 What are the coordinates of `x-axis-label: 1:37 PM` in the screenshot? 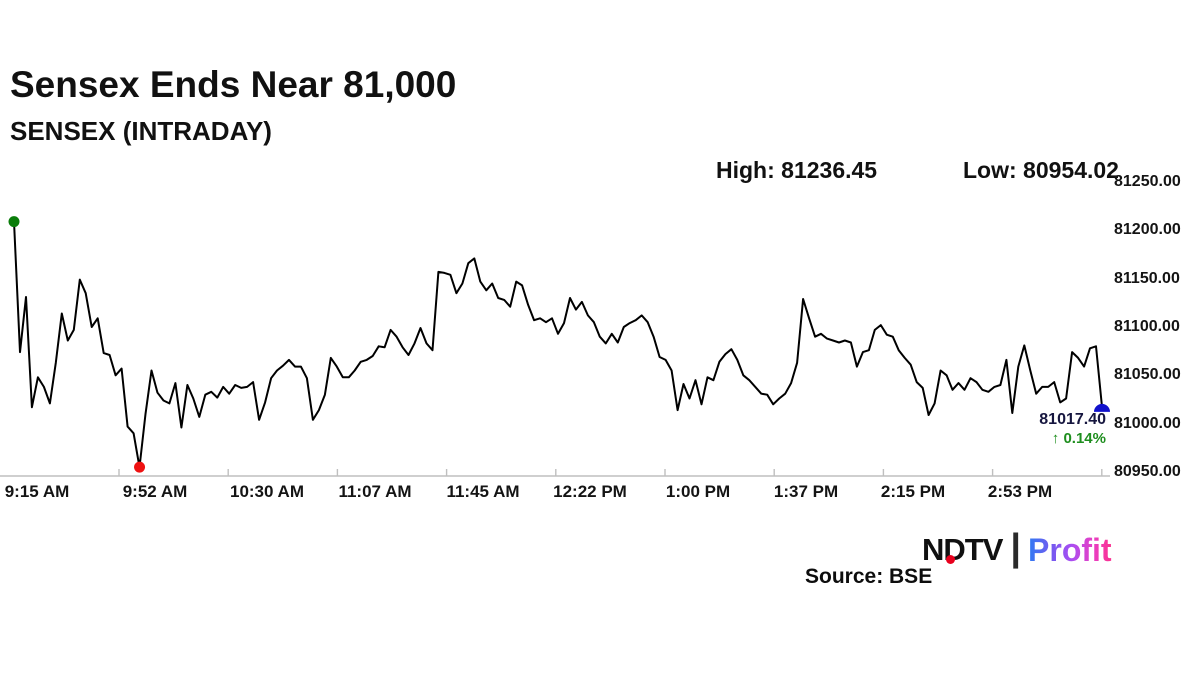 It's located at (806, 491).